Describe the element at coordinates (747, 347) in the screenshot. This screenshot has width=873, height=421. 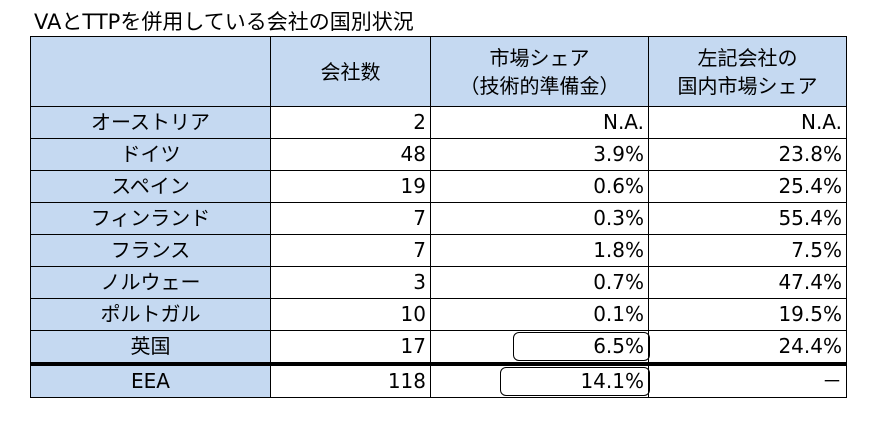
I see `domestic-cell: 24.4%` at that location.